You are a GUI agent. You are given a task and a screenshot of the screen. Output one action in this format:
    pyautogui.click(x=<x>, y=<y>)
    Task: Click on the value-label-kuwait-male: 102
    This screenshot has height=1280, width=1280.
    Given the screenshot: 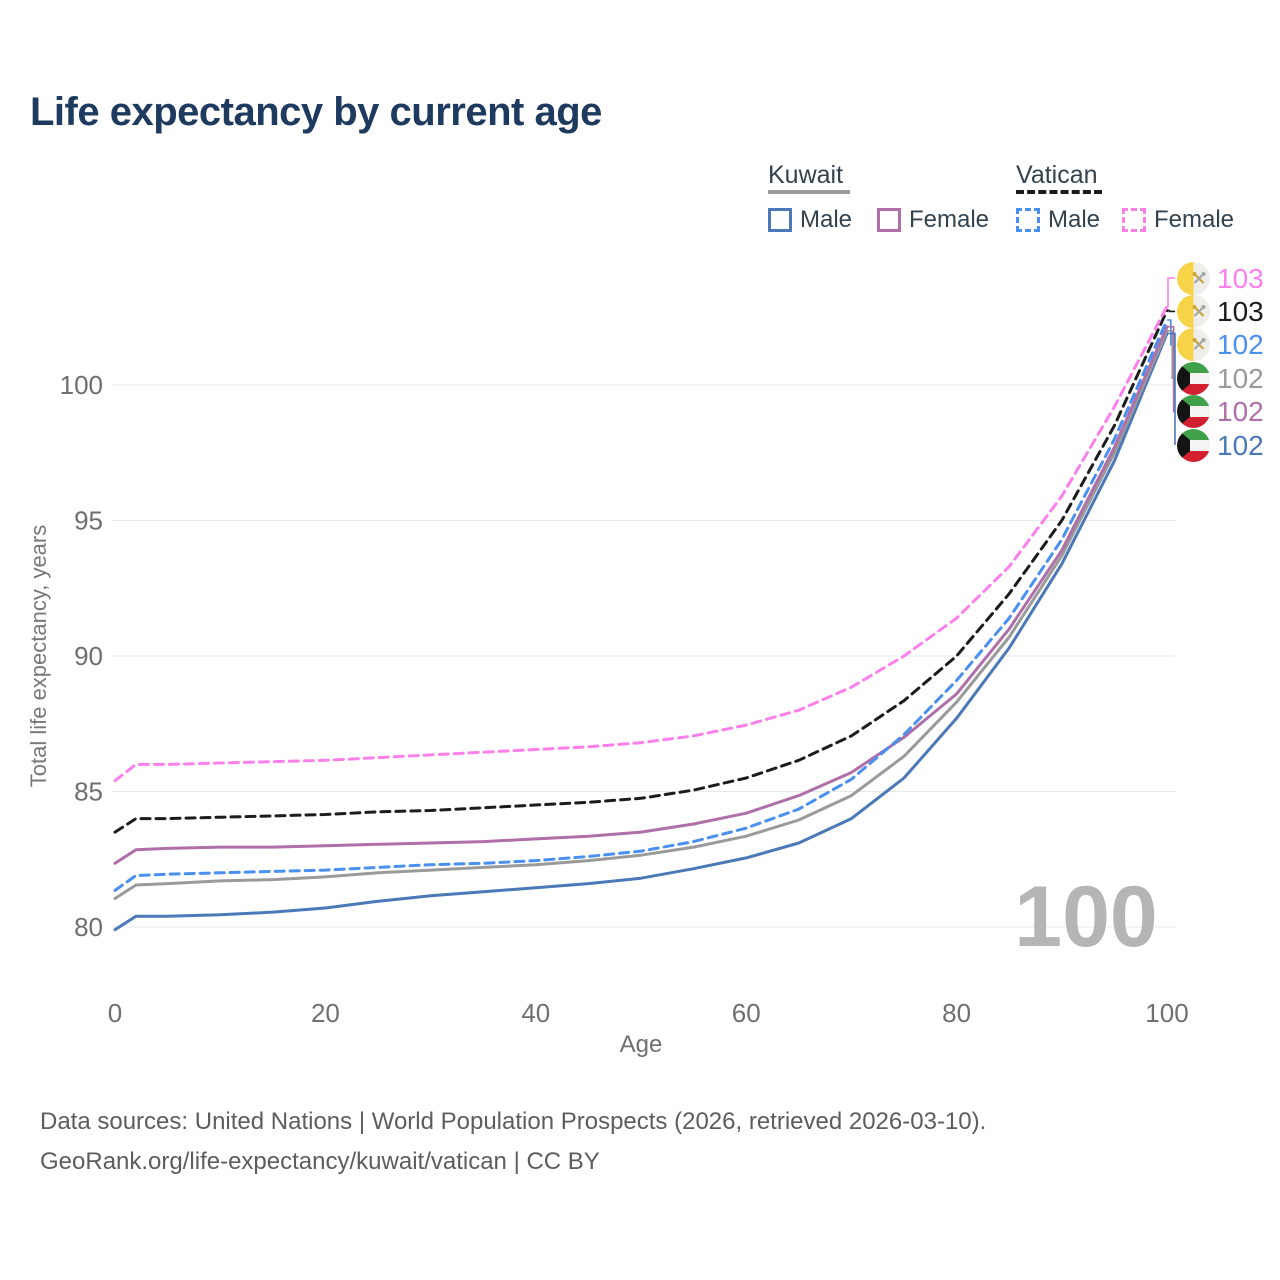 What is the action you would take?
    pyautogui.click(x=1220, y=445)
    